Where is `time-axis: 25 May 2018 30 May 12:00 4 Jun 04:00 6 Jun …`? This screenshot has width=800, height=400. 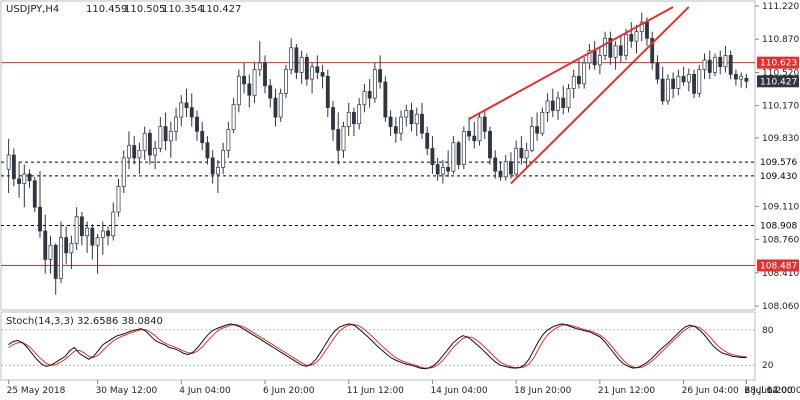
time-axis: 25 May 2018 30 May 12:00 4 Jun 04:00 6 Jun … is located at coordinates (403, 388).